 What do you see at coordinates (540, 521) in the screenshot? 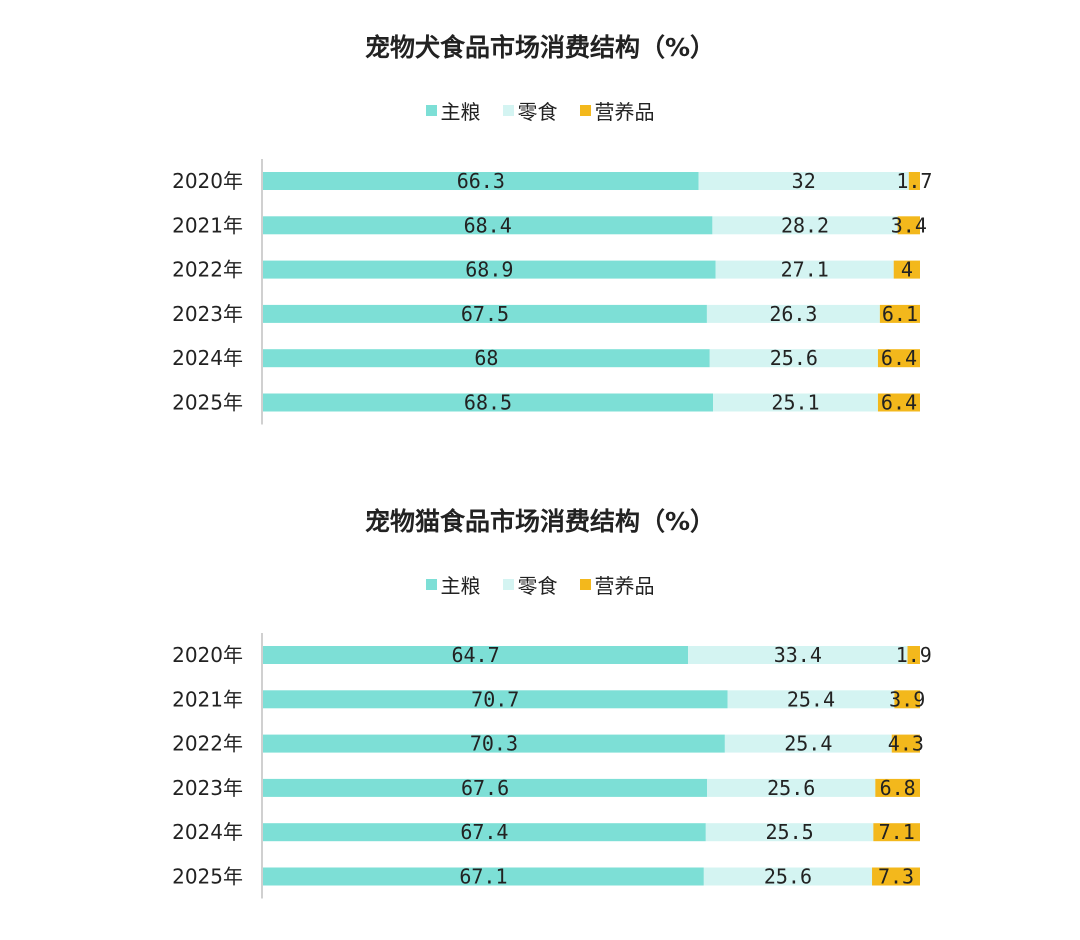
I see `chart-title: 宠物猫食品市场消费结构（%）` at bounding box center [540, 521].